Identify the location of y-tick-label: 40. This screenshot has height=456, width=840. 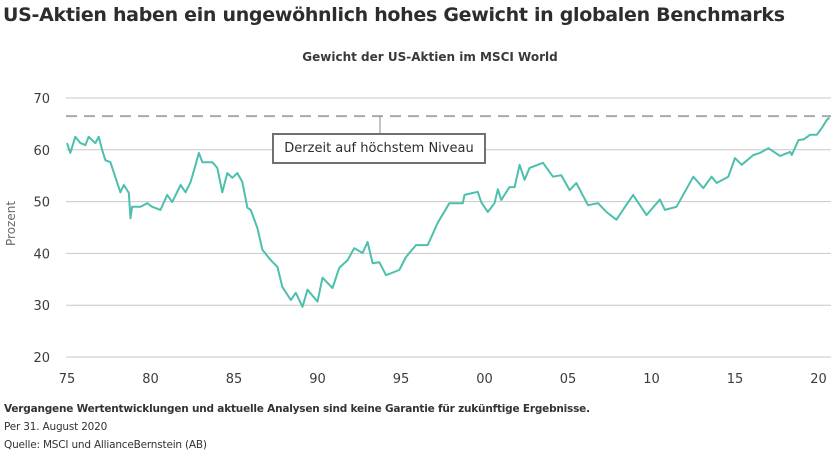
(41, 254).